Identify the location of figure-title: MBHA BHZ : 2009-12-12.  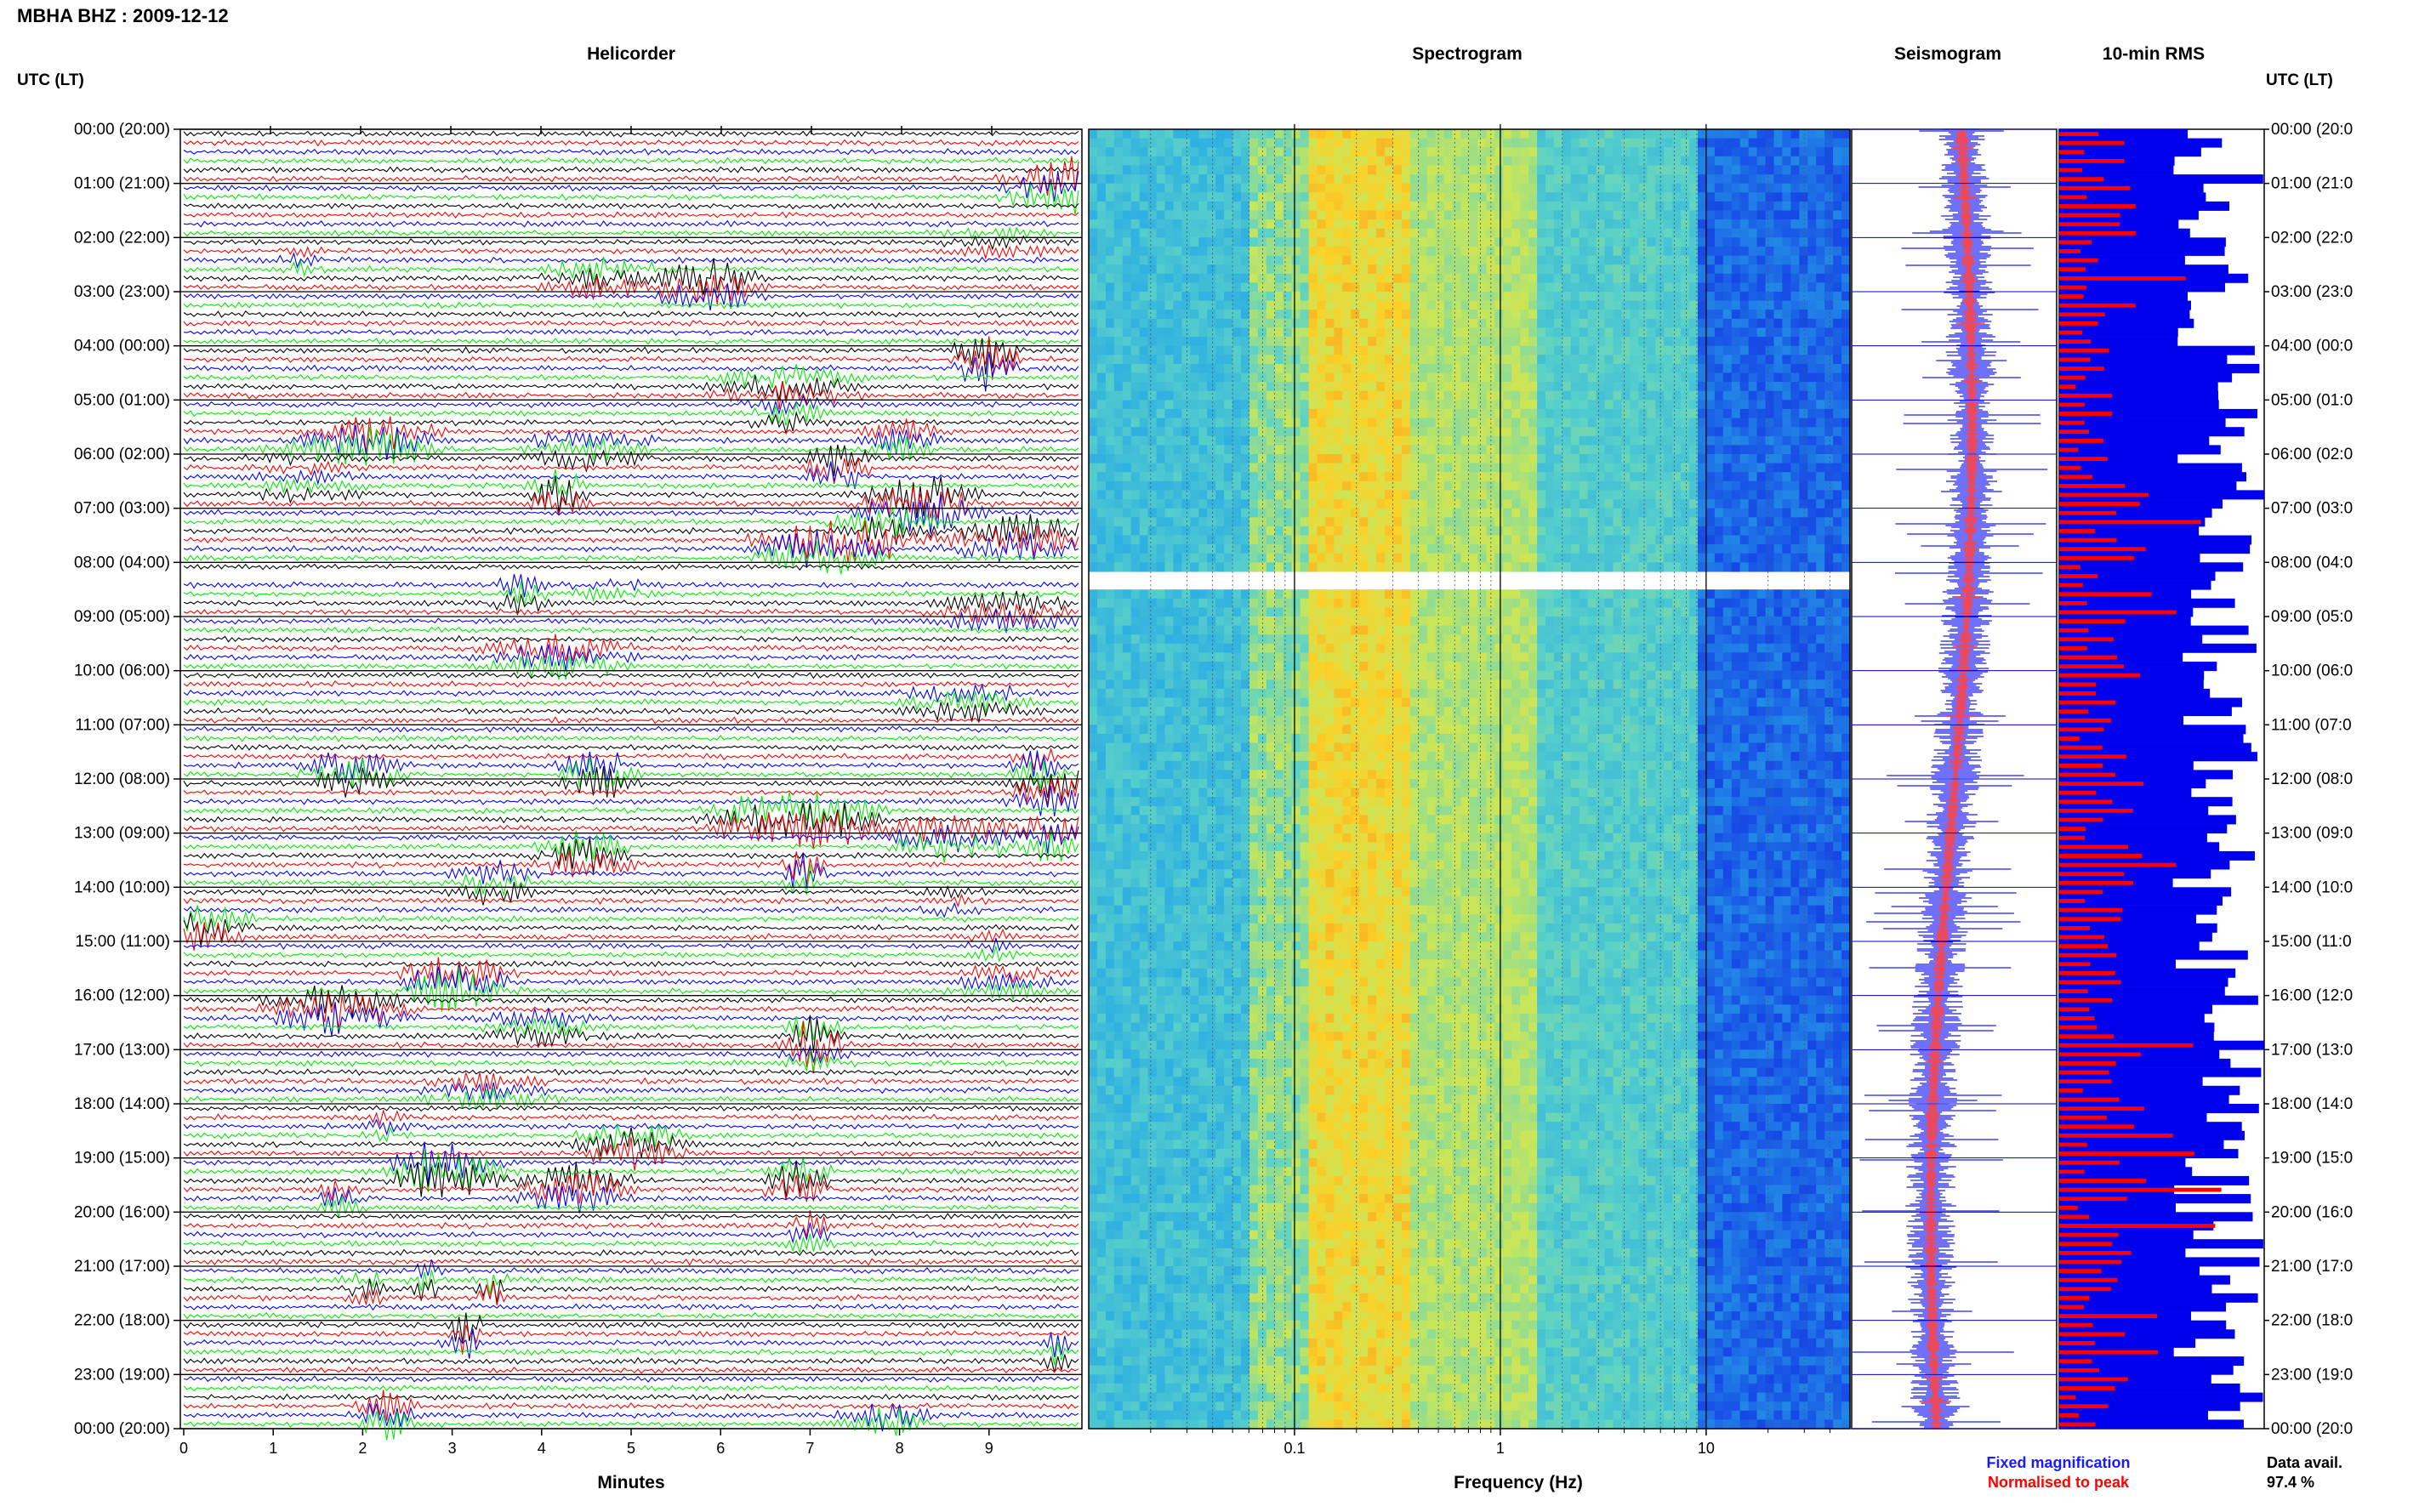
(123, 15).